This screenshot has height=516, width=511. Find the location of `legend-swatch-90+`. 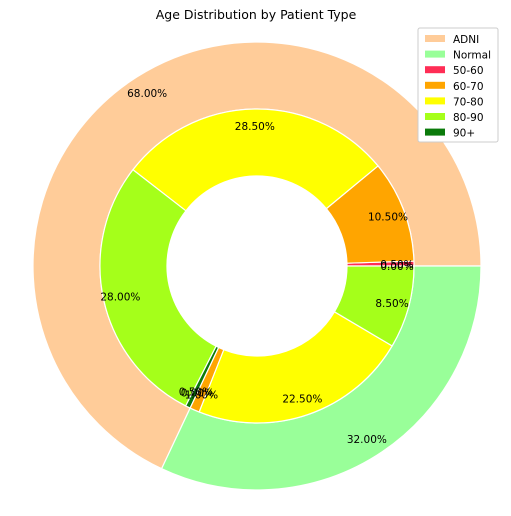

legend-swatch-90+ is located at coordinates (435, 132).